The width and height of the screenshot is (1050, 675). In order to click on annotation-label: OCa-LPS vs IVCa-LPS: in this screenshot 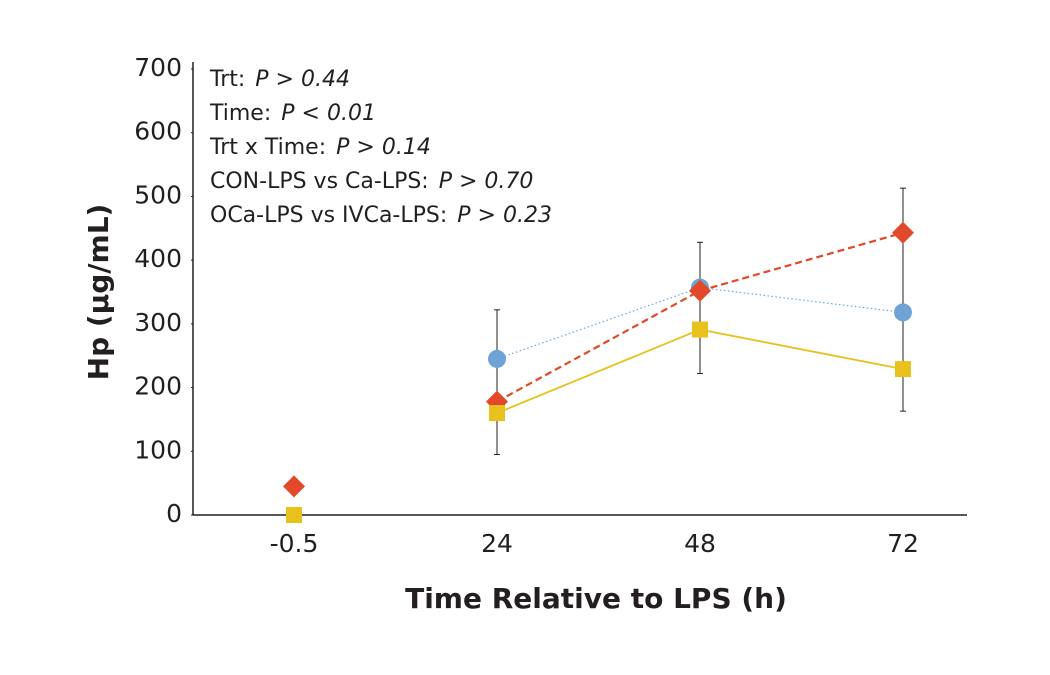, I will do `click(328, 215)`.